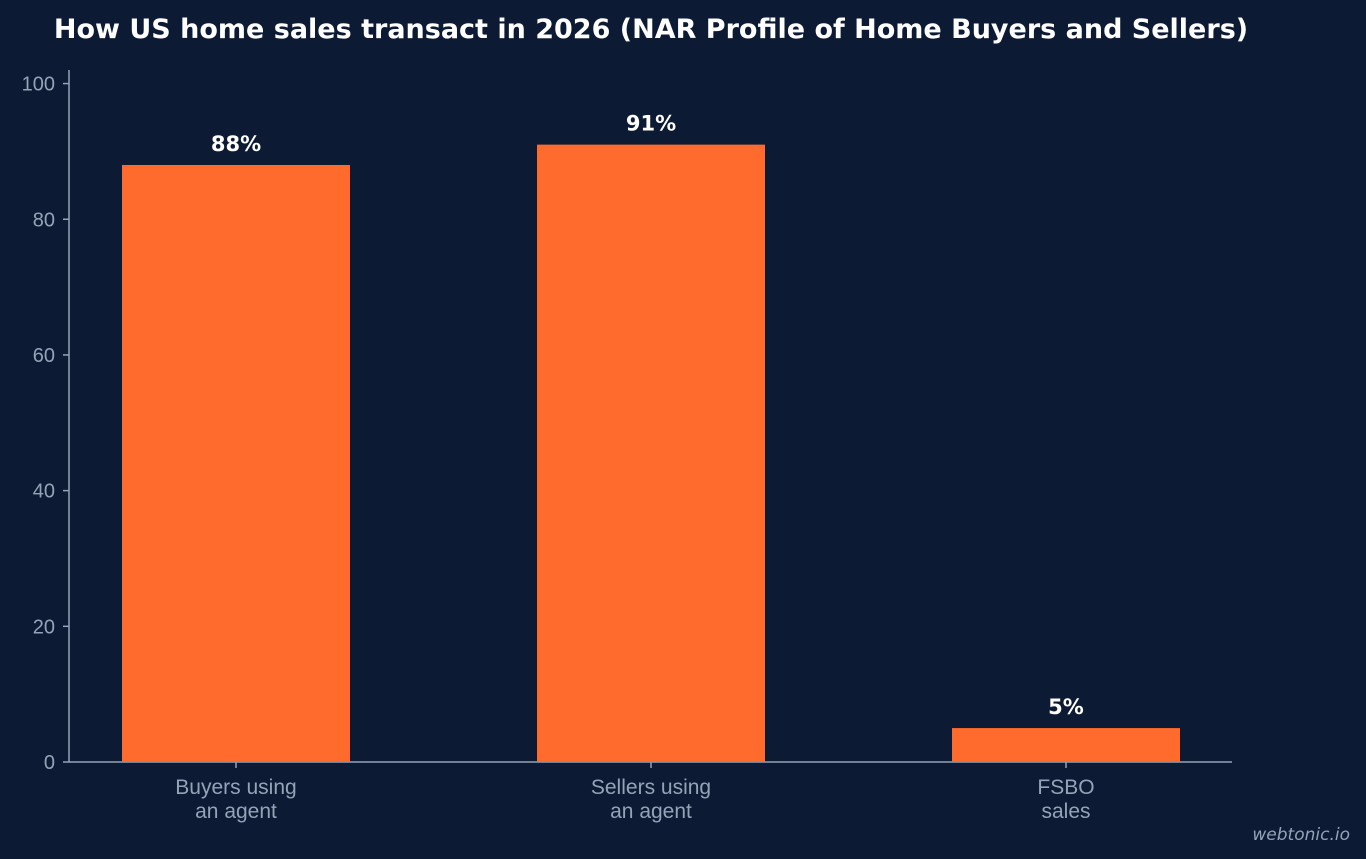 This screenshot has width=1366, height=859. What do you see at coordinates (44, 627) in the screenshot?
I see `y-tick-label: 20` at bounding box center [44, 627].